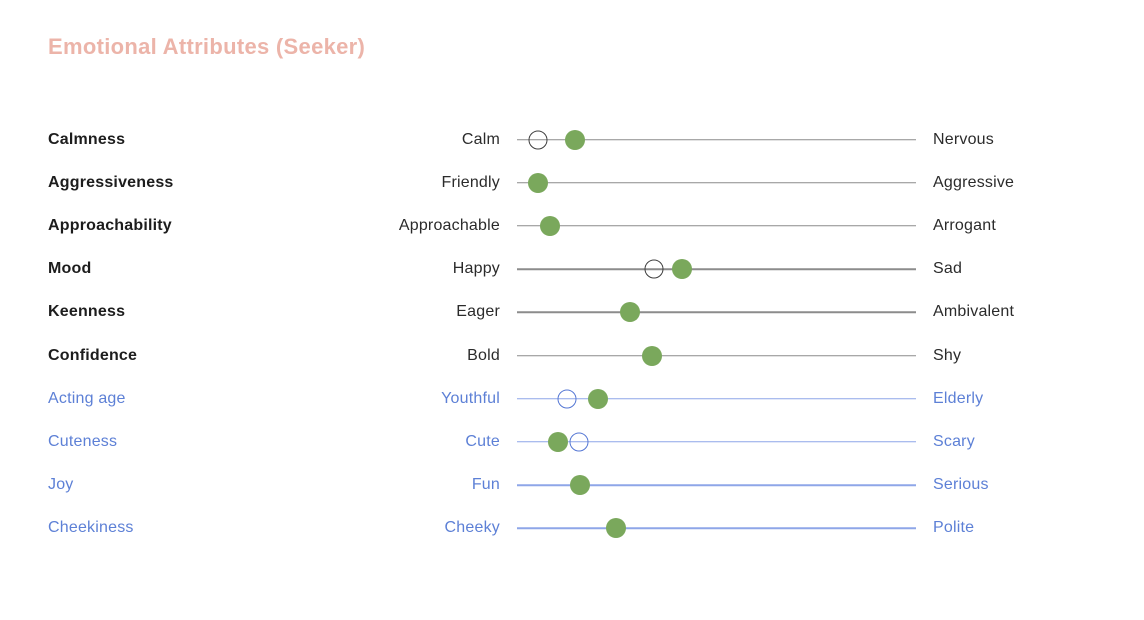  What do you see at coordinates (83, 441) in the screenshot?
I see `attribute-name-label: Cuteness` at bounding box center [83, 441].